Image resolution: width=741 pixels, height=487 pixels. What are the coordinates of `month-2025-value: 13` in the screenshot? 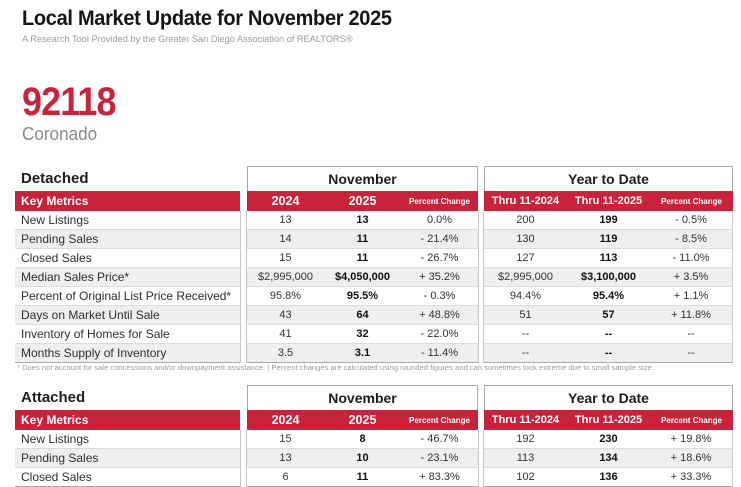 It's located at (362, 220).